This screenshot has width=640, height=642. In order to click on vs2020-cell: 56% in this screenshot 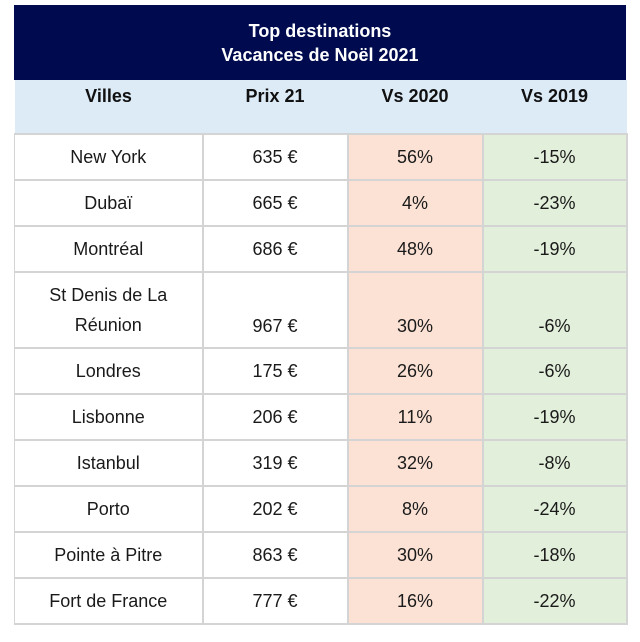, I will do `click(415, 157)`.